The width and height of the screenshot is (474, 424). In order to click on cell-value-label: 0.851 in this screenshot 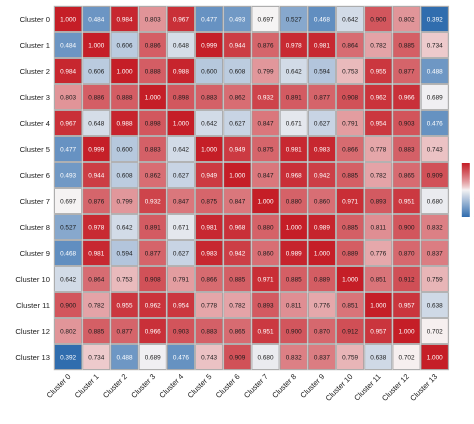, I will do `click(378, 280)`.